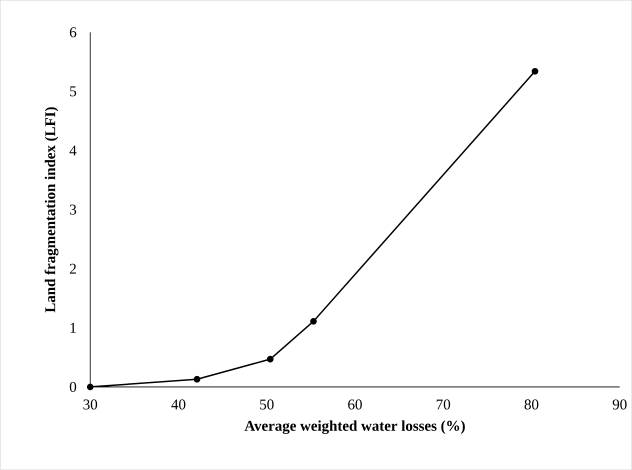 The height and width of the screenshot is (470, 632). What do you see at coordinates (73, 32) in the screenshot?
I see `y-tick-label: 6` at bounding box center [73, 32].